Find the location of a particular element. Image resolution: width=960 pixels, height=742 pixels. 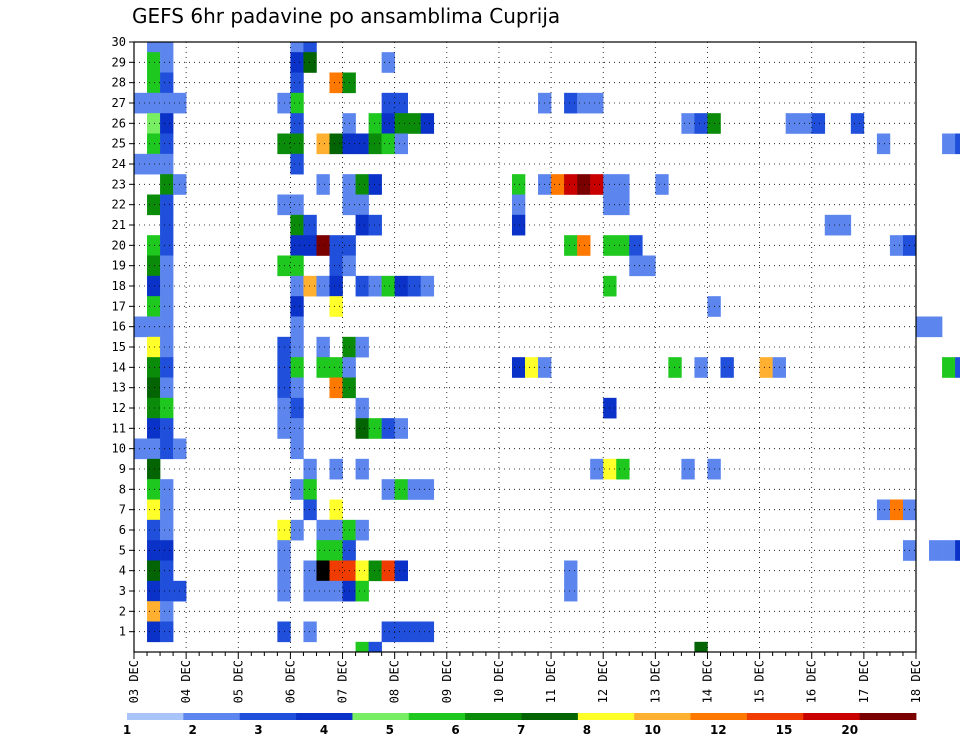

legend-label: 5 is located at coordinates (390, 730).